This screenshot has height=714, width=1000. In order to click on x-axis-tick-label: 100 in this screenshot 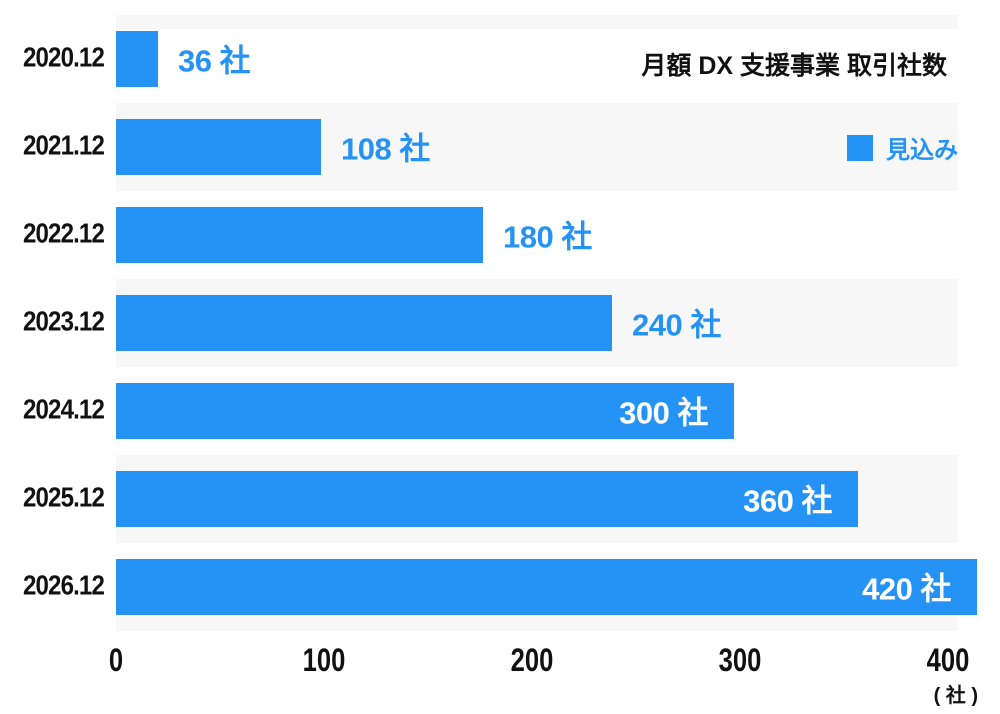, I will do `click(324, 660)`.